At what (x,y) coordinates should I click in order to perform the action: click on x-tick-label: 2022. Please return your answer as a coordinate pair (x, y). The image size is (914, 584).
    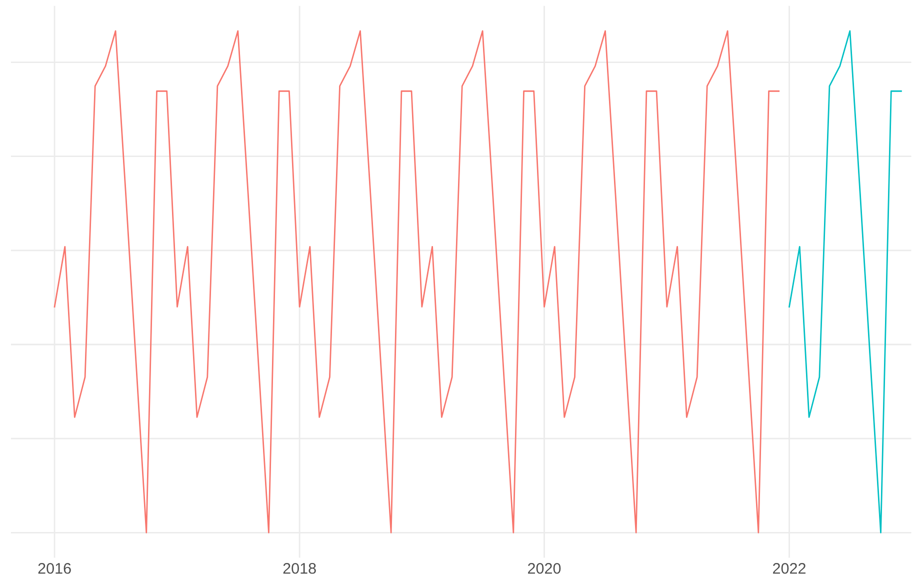
    Looking at the image, I should click on (789, 568).